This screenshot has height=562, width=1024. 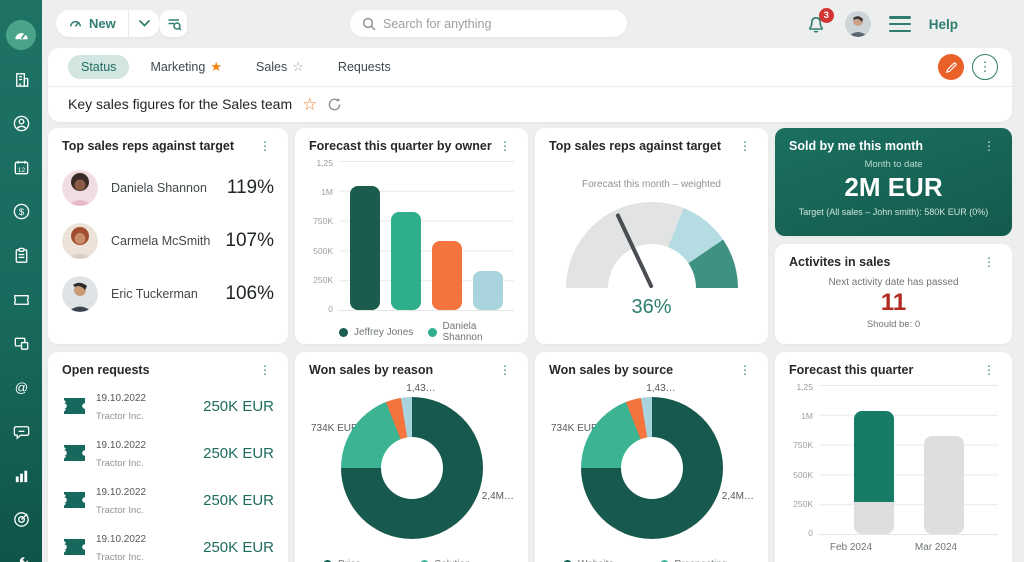 I want to click on legend-label: Website, so click(x=596, y=560).